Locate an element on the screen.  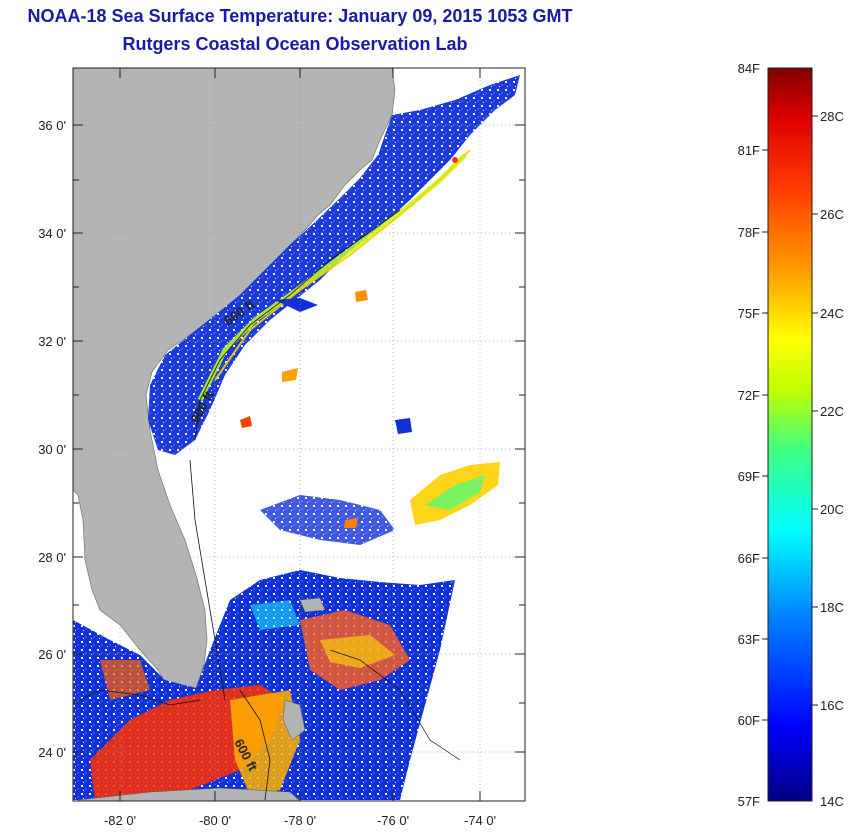
cb-label-16c: 16C is located at coordinates (832, 705).